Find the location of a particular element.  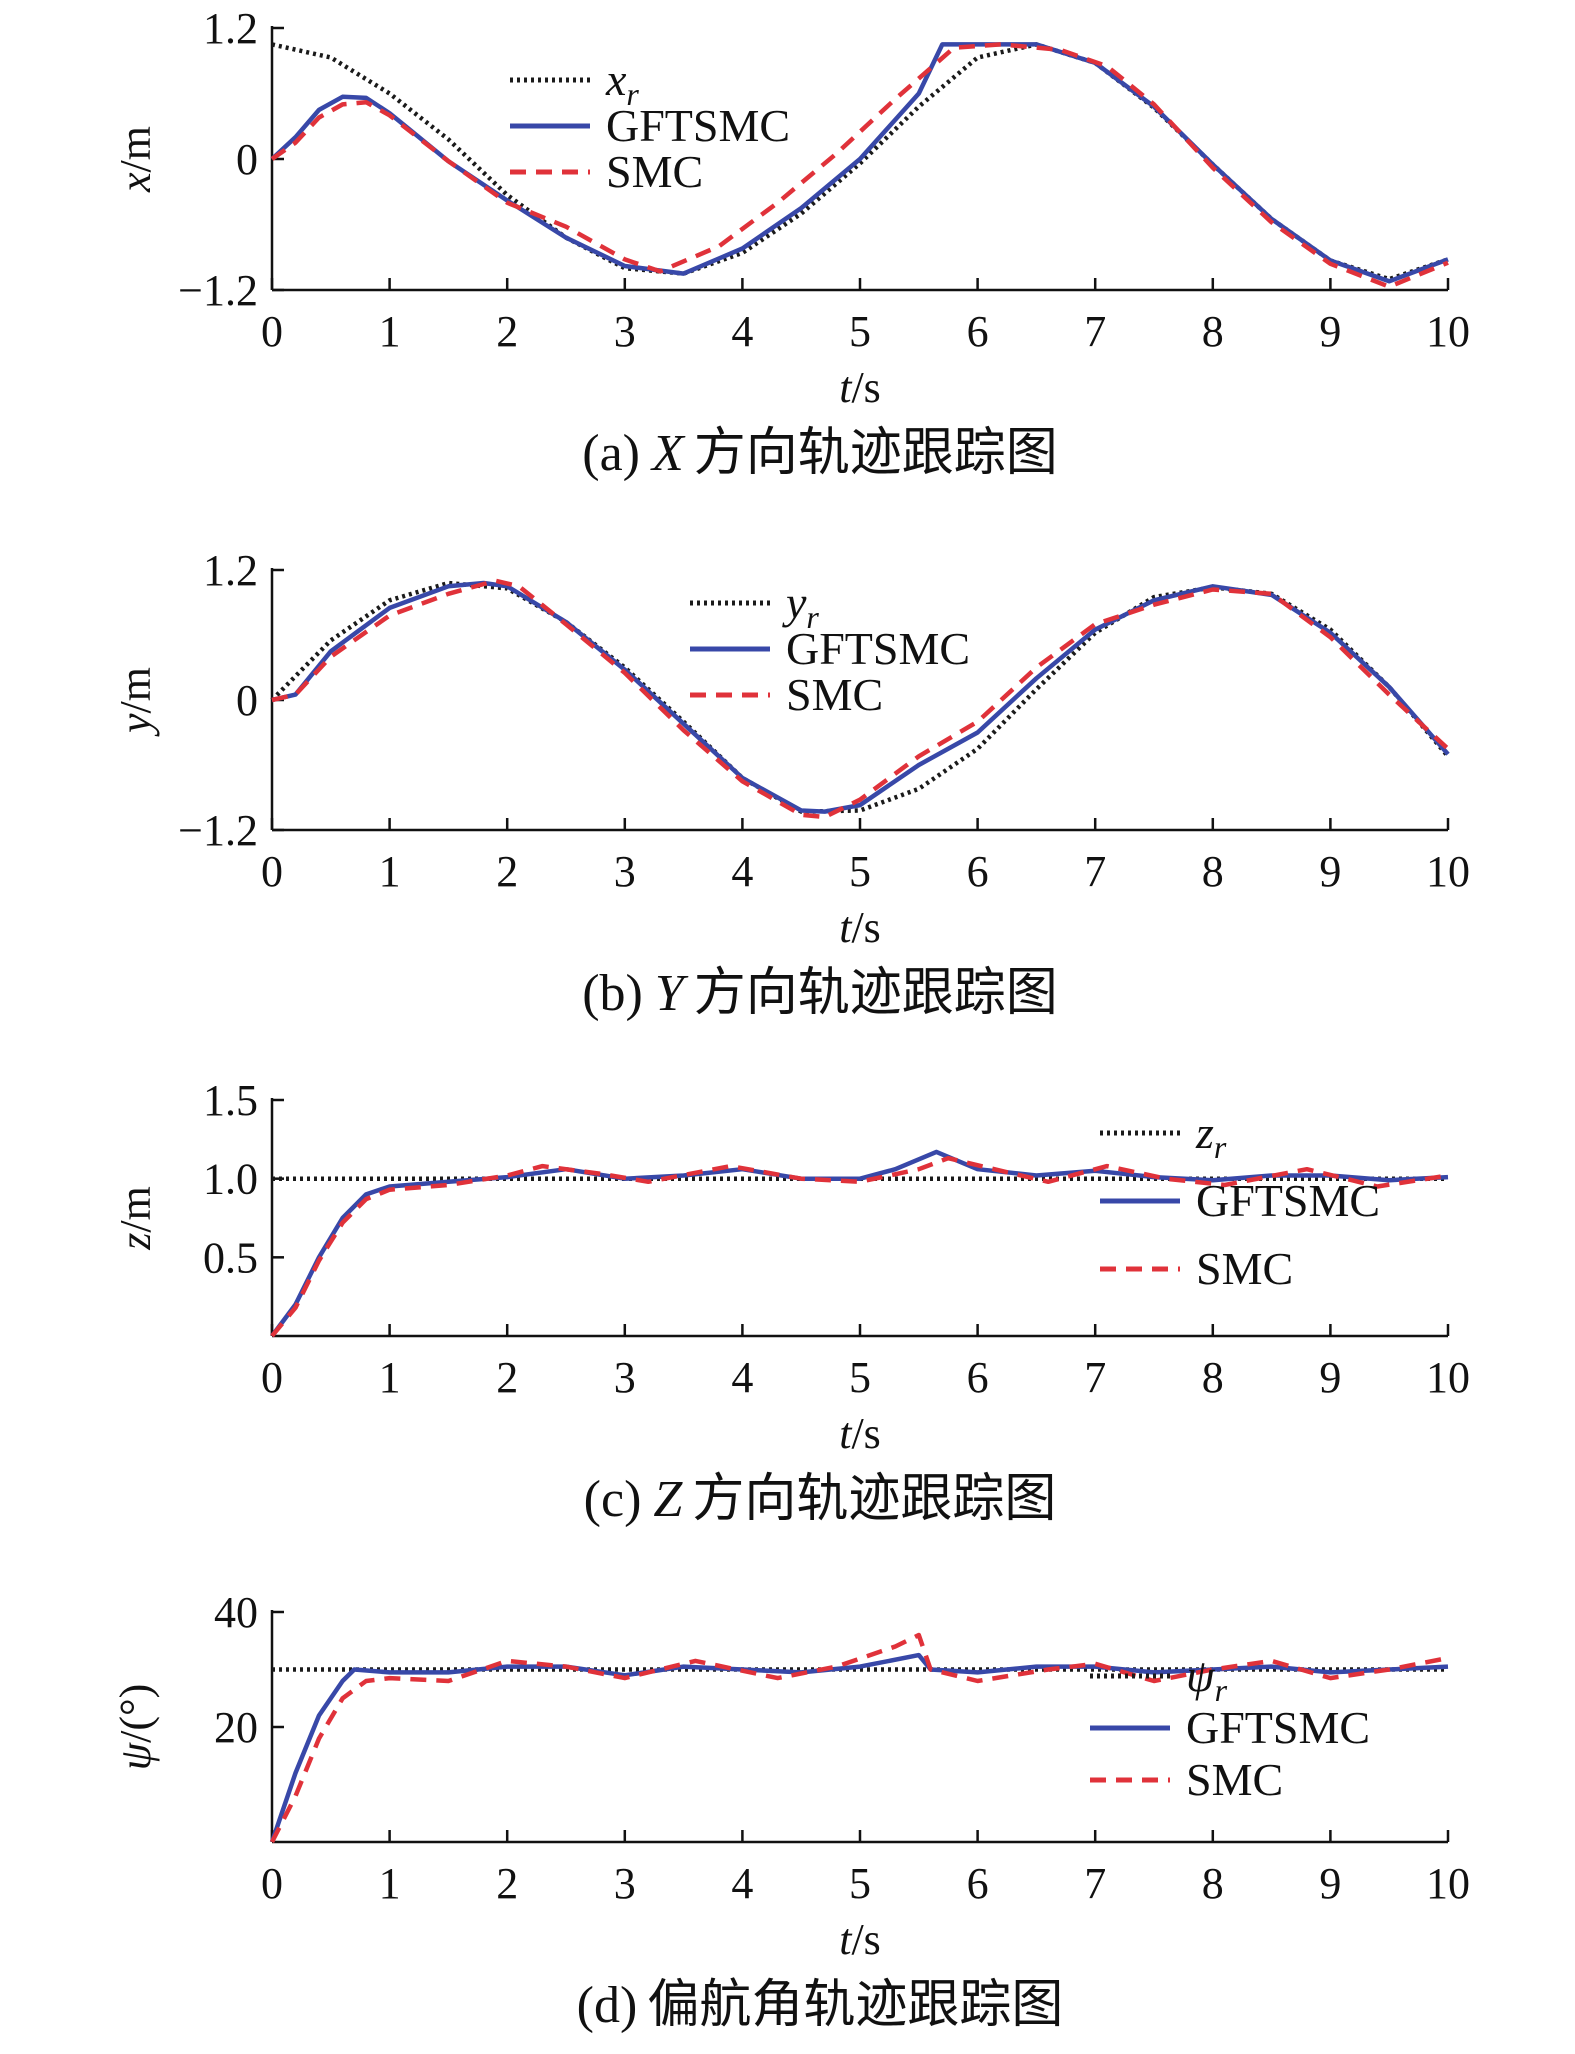

legend-label-main: ψ is located at coordinates (1201, 1675).